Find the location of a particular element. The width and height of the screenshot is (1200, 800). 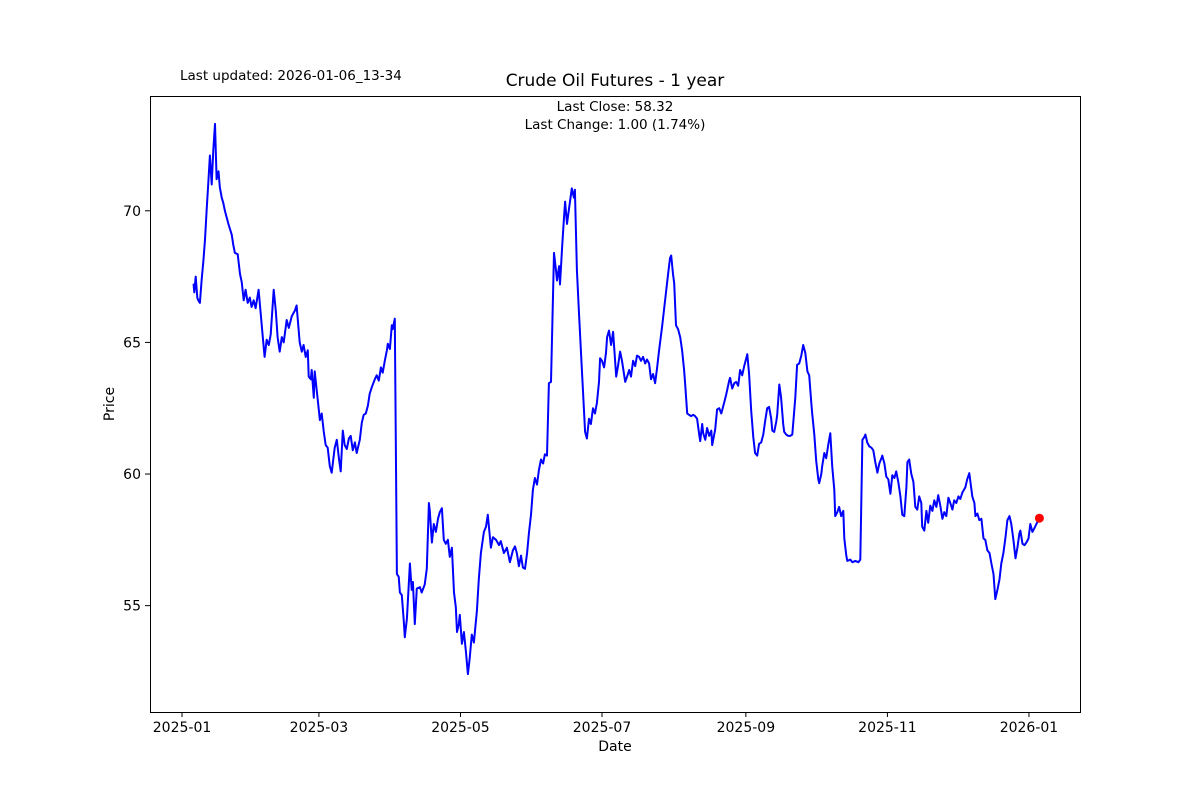

y-tick-label: 65 is located at coordinates (132, 343).